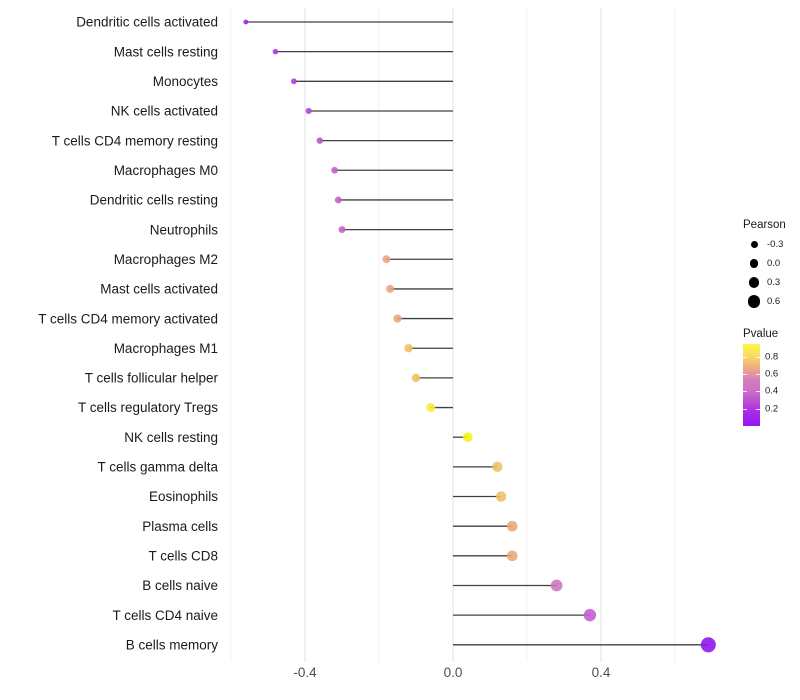 This screenshot has height=700, width=800. I want to click on category-label: T cells CD4 naive, so click(165, 615).